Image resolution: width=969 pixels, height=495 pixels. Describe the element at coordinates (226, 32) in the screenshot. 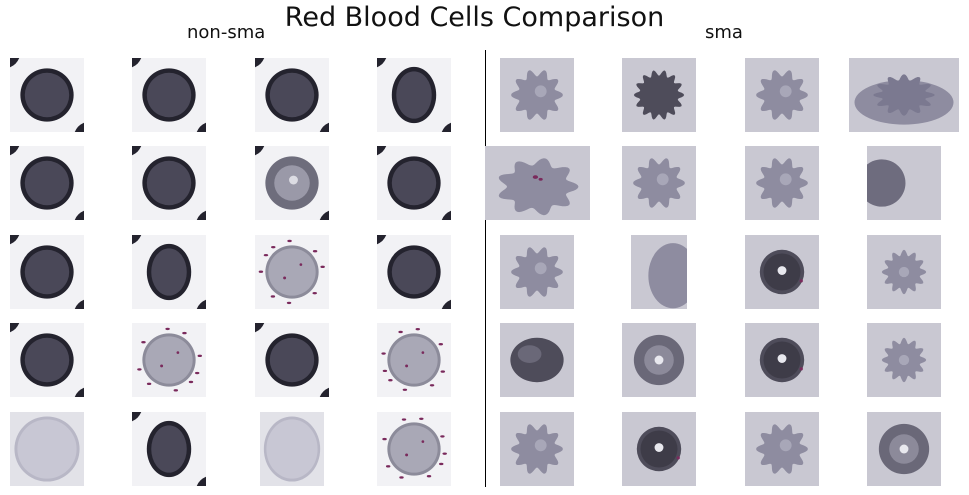

I see `group-label-non-sma: non-sma` at that location.